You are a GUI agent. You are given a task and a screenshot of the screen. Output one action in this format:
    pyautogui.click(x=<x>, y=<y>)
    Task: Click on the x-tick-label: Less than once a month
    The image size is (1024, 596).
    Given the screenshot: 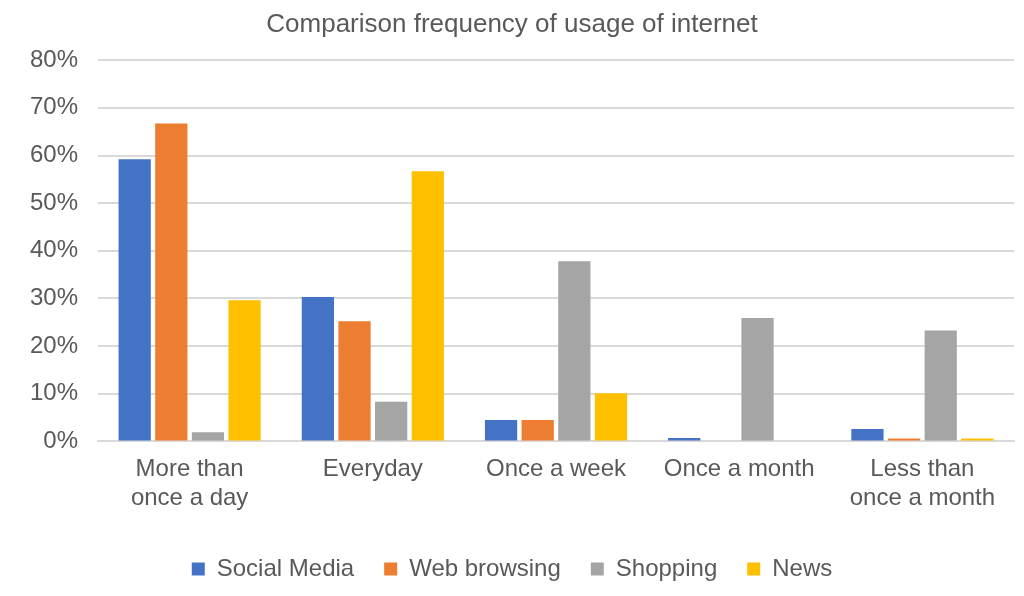 What is the action you would take?
    pyautogui.click(x=922, y=482)
    